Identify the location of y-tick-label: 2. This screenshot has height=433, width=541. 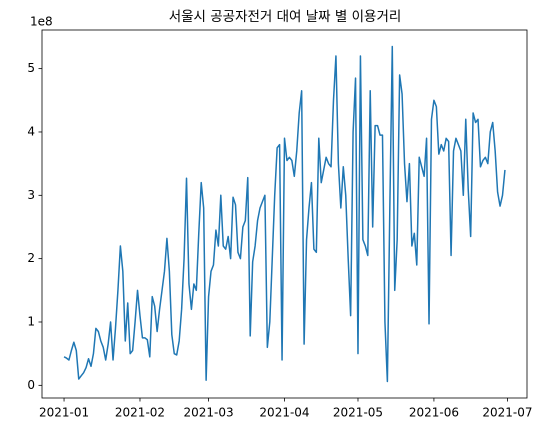
(31, 258).